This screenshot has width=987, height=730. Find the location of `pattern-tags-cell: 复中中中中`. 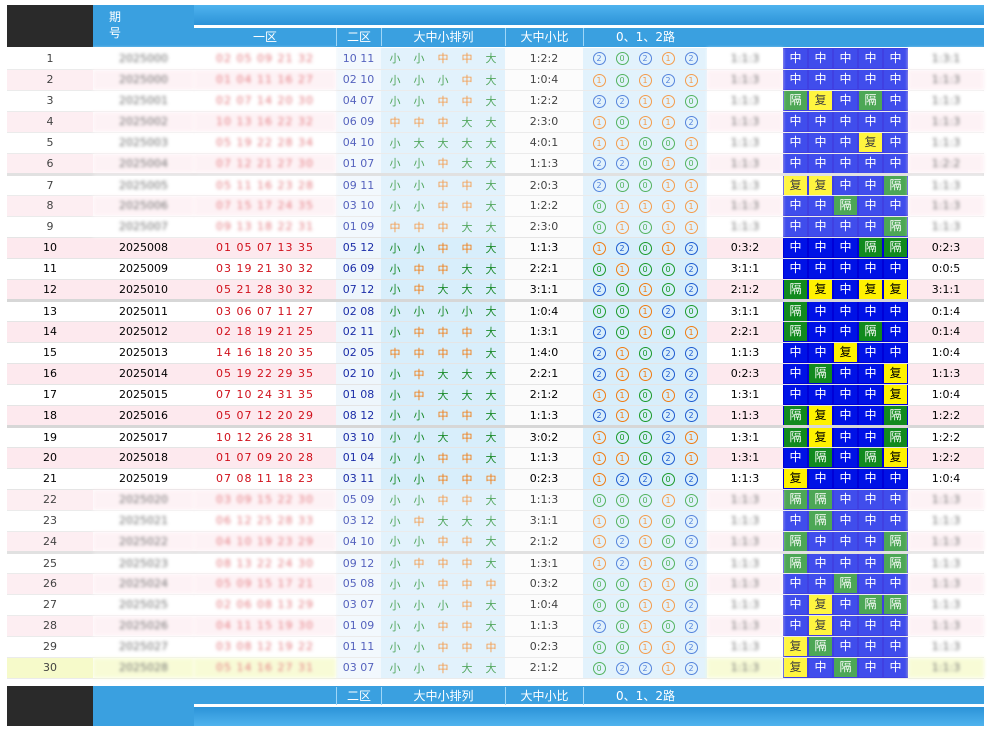

pattern-tags-cell: 复中中中中 is located at coordinates (845, 479).